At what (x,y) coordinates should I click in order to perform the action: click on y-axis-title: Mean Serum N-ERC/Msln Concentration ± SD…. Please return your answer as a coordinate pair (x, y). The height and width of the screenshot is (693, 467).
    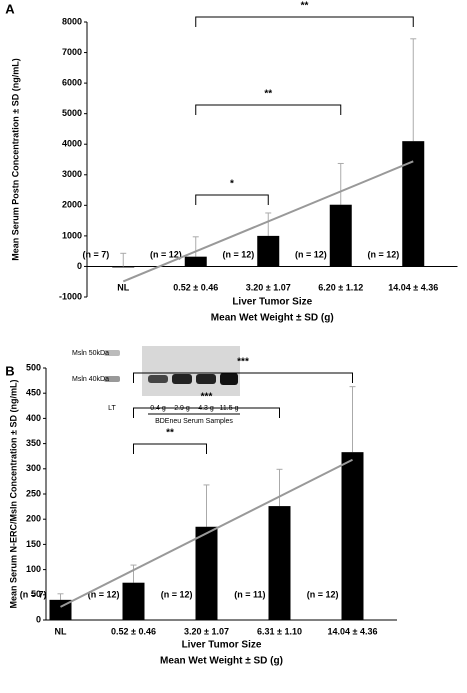
    Looking at the image, I should click on (13, 494).